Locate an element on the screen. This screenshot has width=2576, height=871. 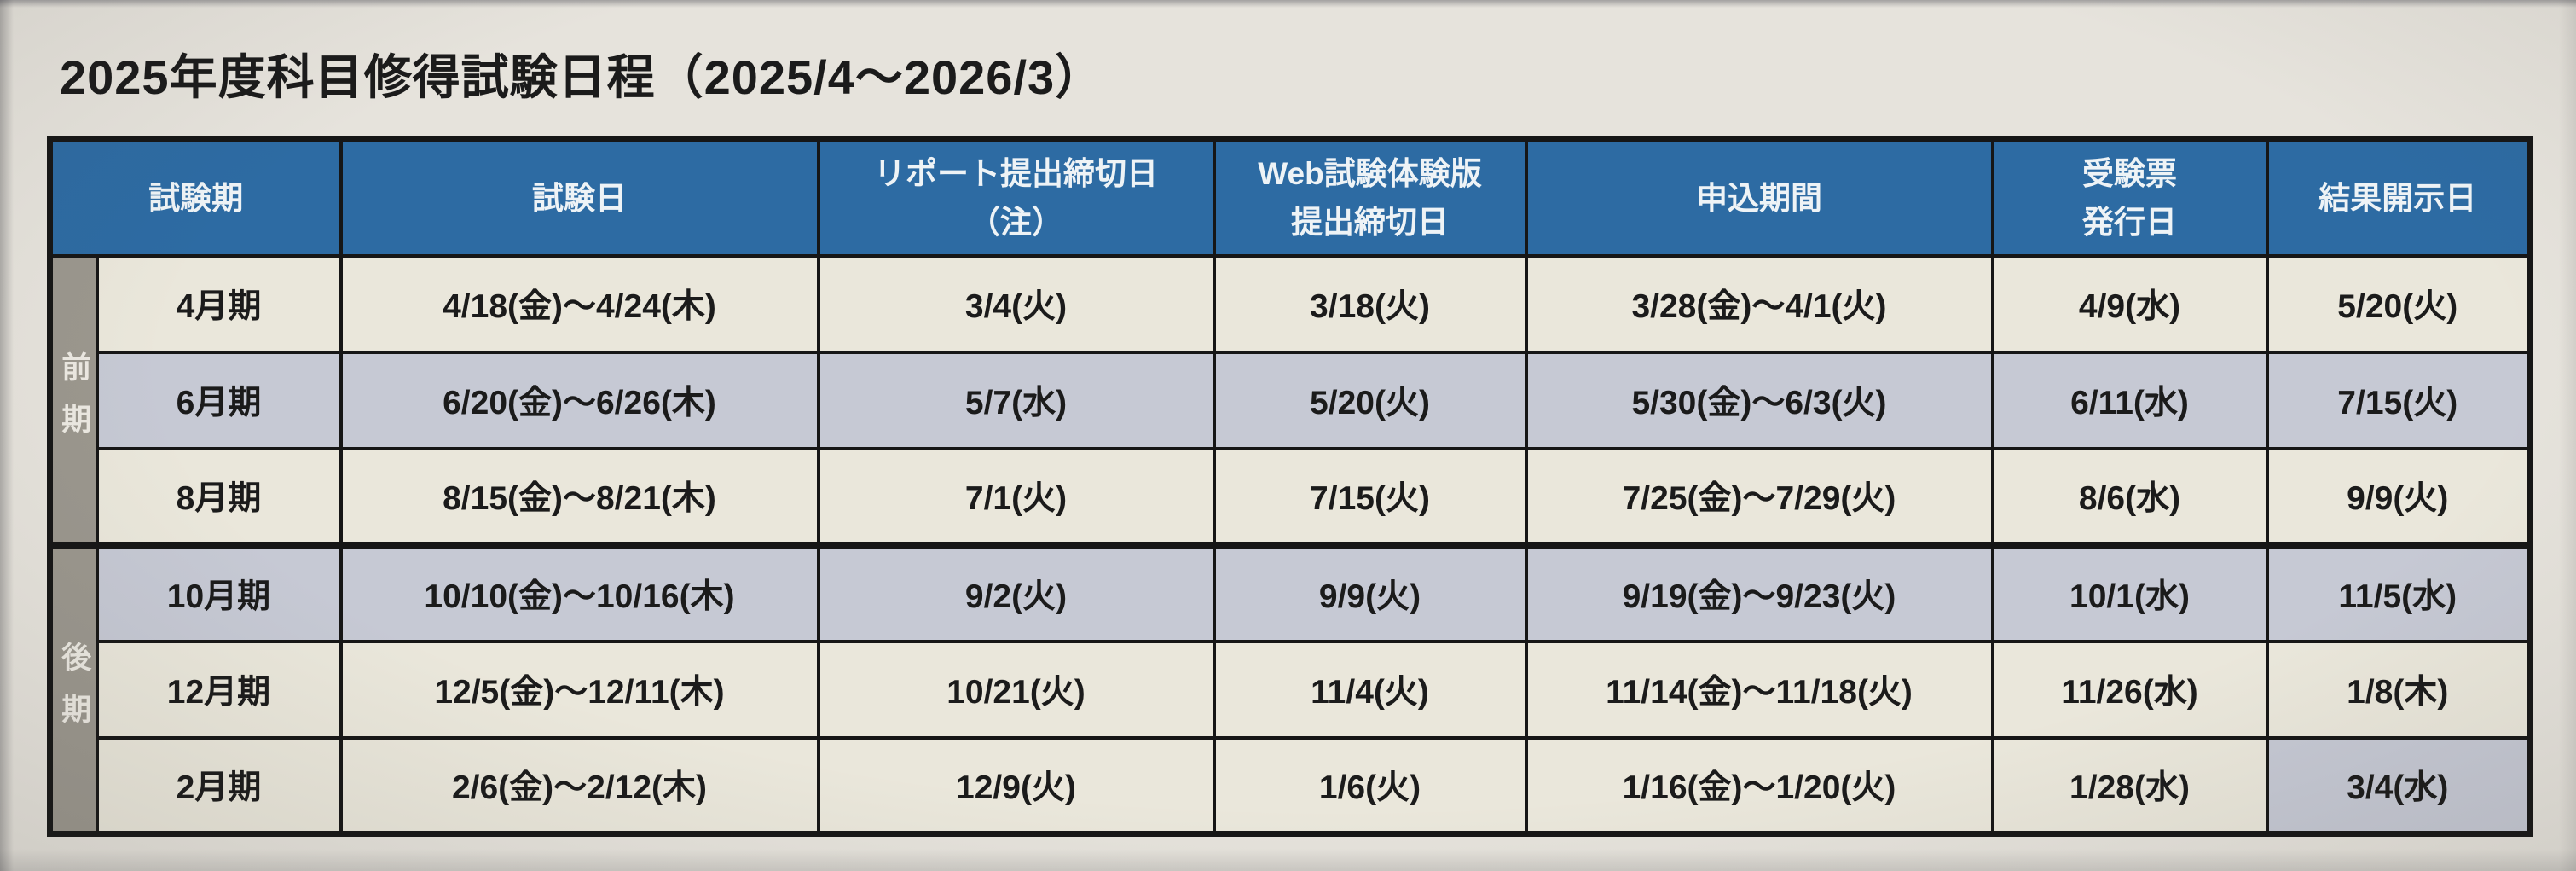
header-application-period: 申込期間 is located at coordinates (1759, 197).